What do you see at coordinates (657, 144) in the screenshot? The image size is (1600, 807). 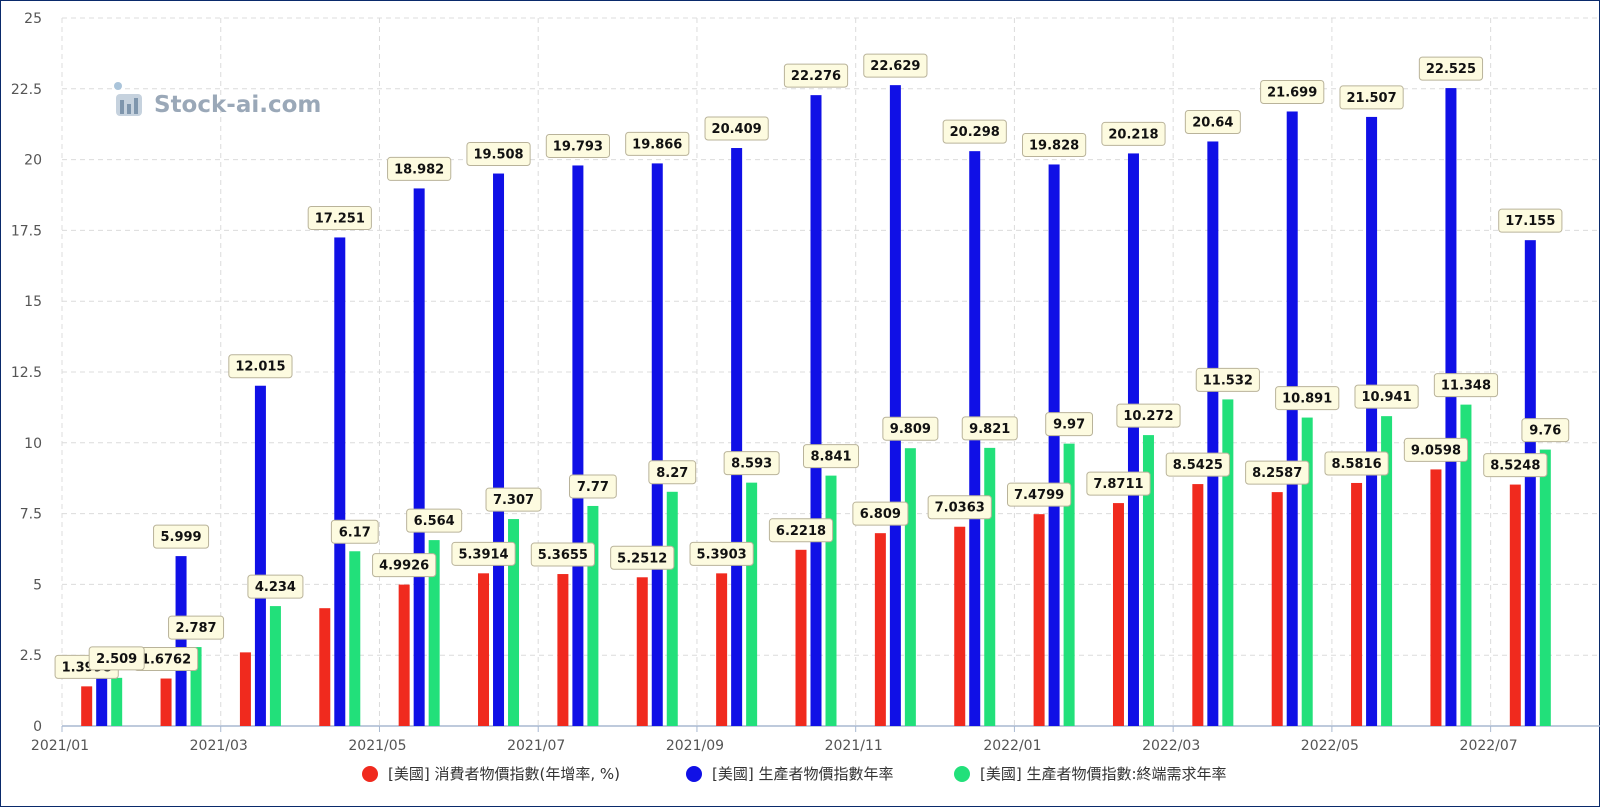 I see `data-label: 19.866` at bounding box center [657, 144].